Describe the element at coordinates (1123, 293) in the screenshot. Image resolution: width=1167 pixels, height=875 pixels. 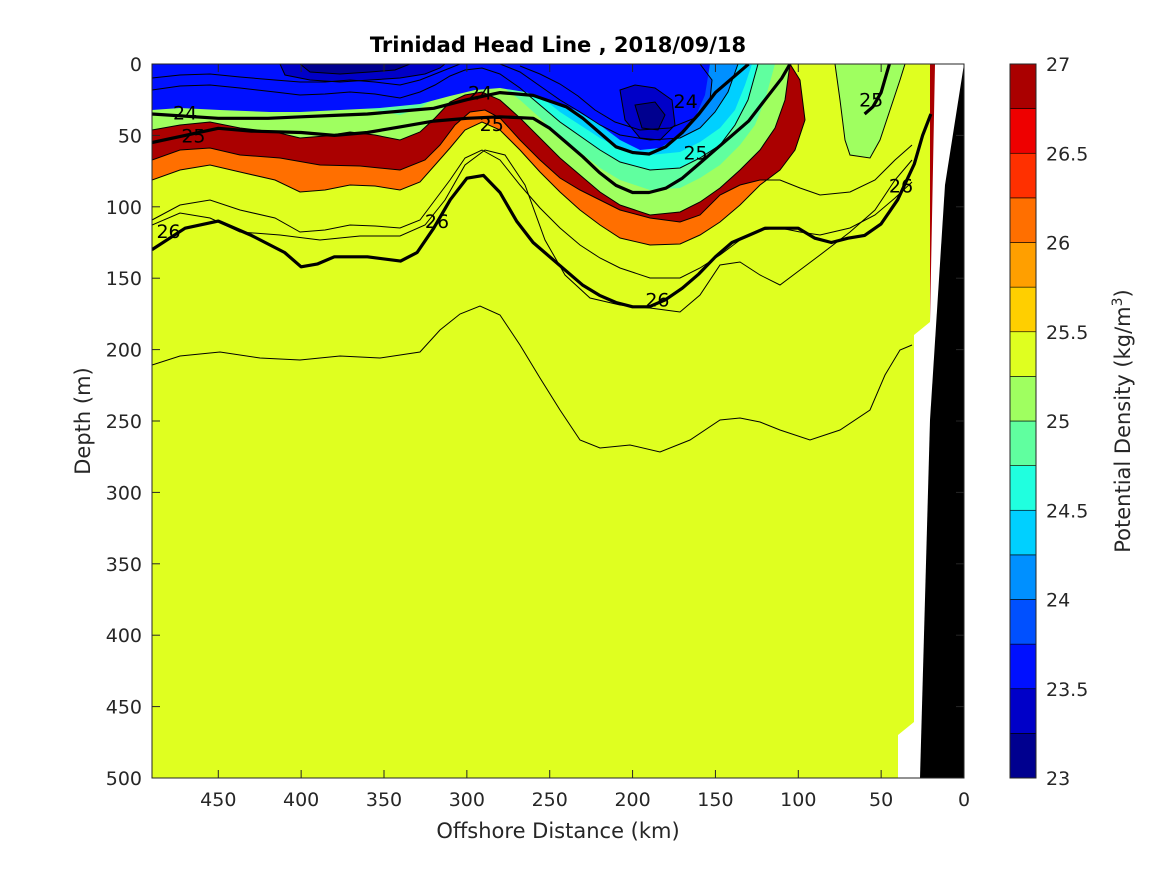
I see `colorbar-label-end: )` at that location.